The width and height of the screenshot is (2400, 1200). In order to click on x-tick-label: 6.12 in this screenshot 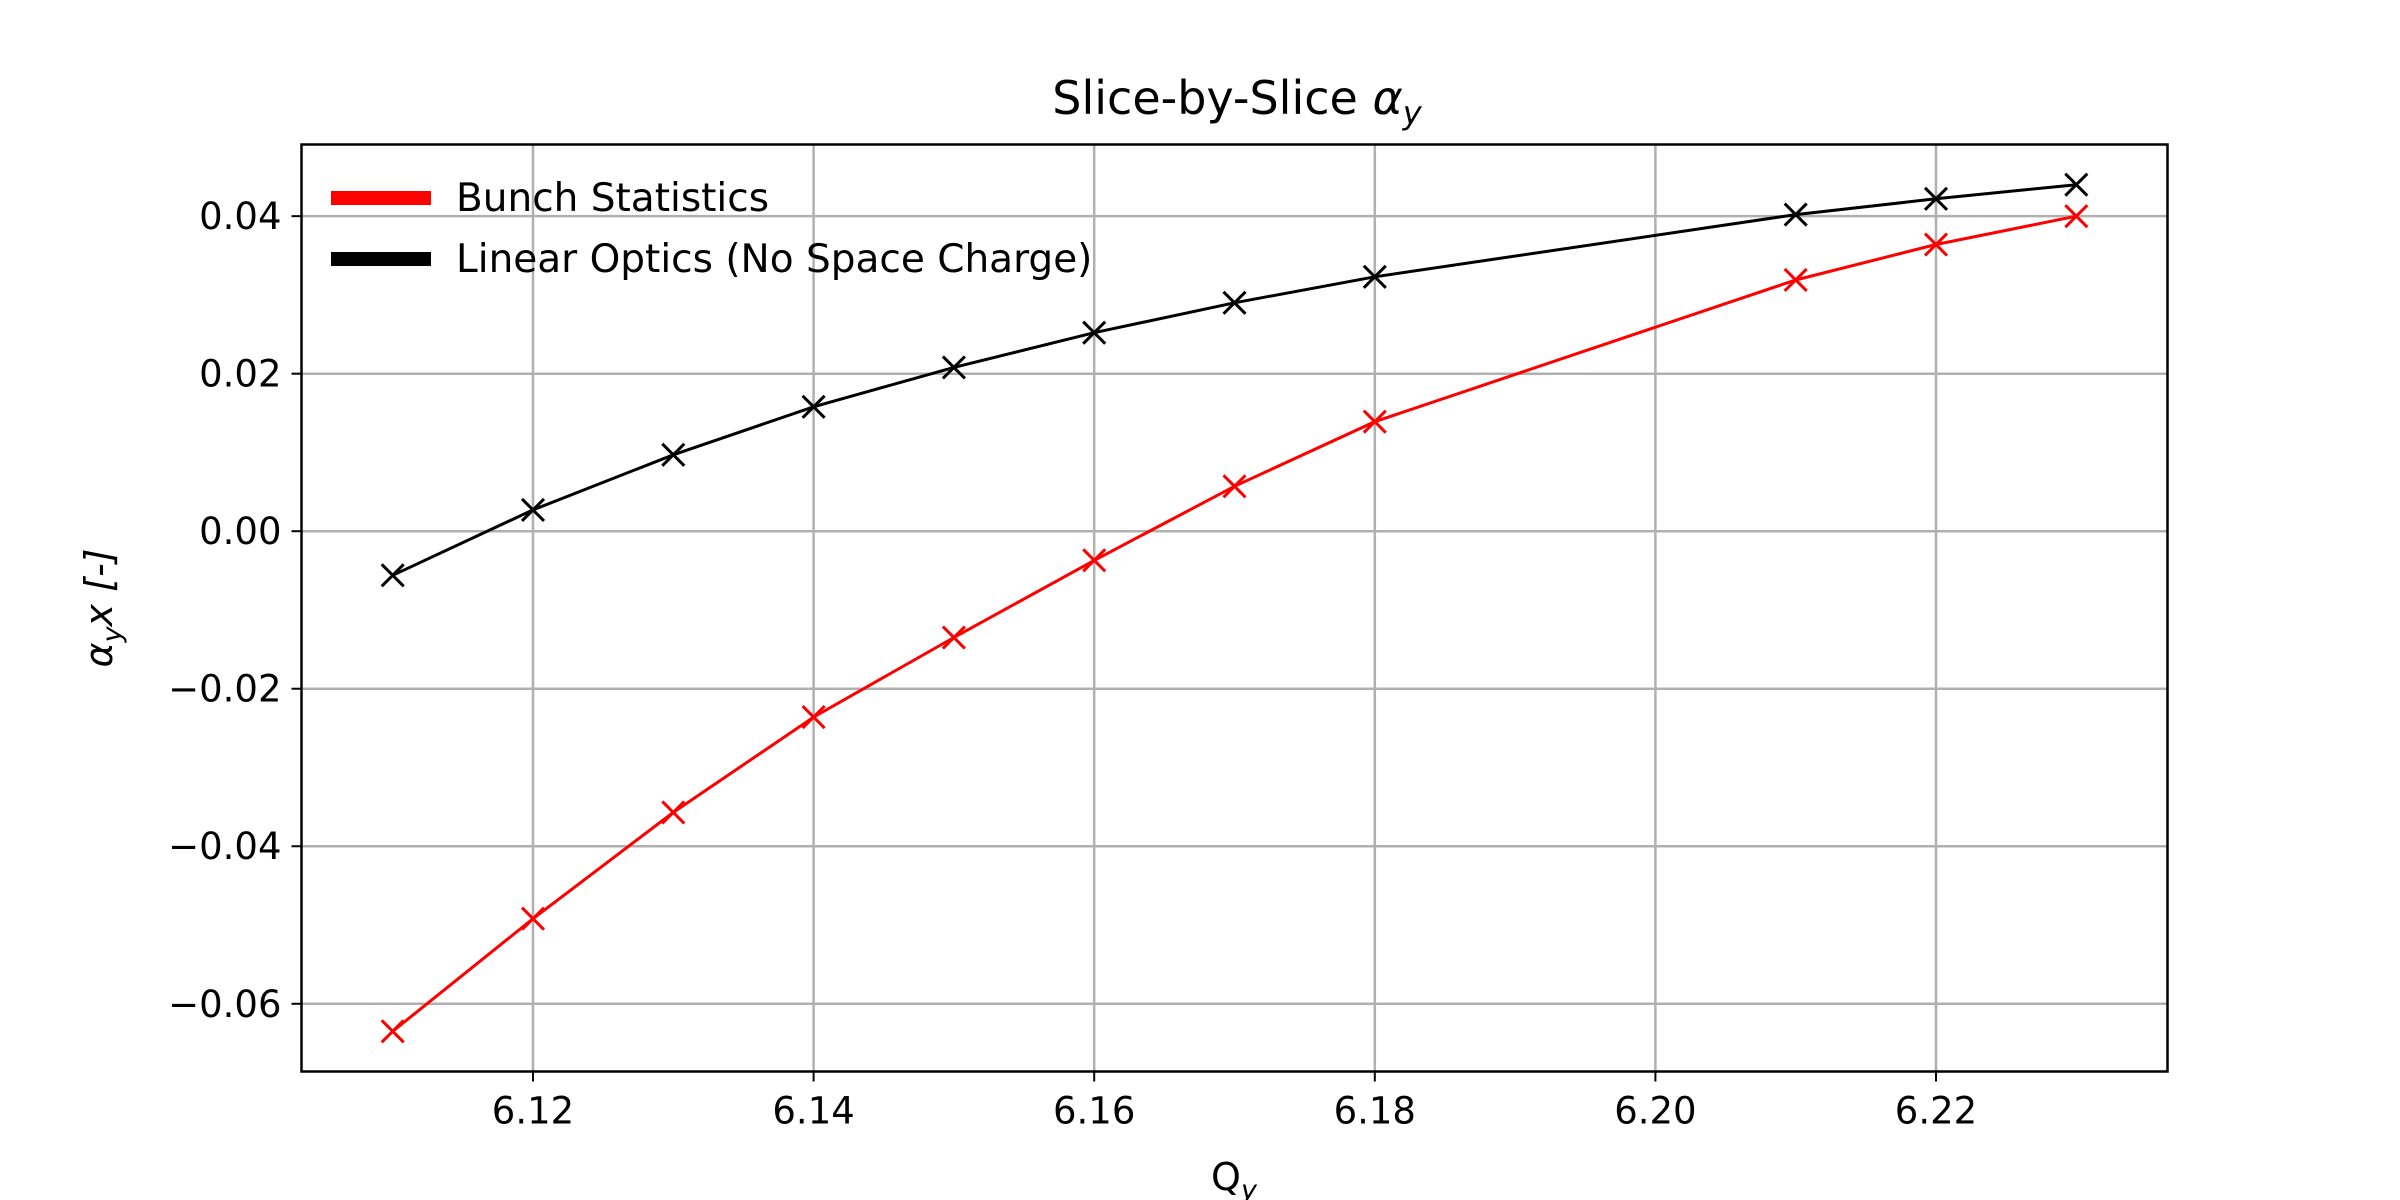, I will do `click(533, 1111)`.